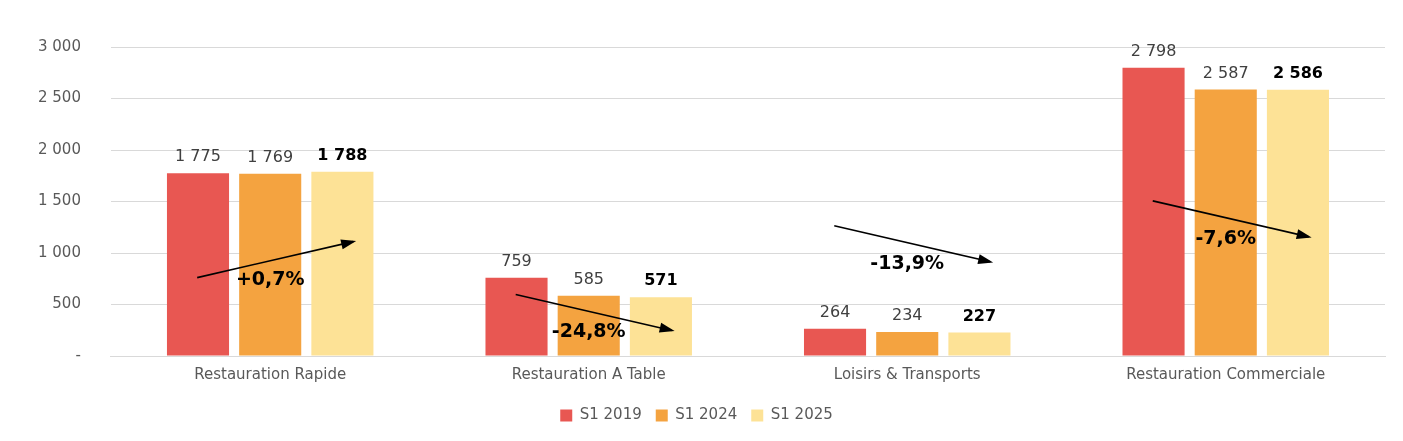 The width and height of the screenshot is (1403, 441). What do you see at coordinates (1297, 72) in the screenshot?
I see `data-label: 2 586` at bounding box center [1297, 72].